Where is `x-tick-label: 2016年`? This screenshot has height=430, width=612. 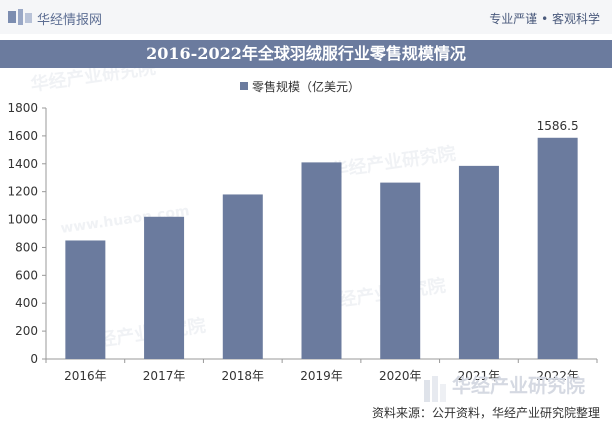 x-tick-label: 2016年 is located at coordinates (85, 376).